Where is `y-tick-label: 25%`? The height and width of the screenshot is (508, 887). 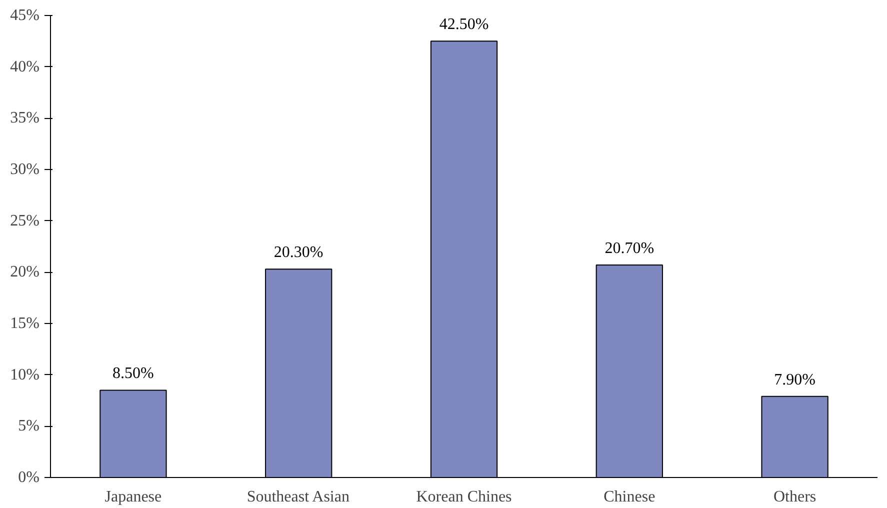
y-tick-label: 25% is located at coordinates (25, 221).